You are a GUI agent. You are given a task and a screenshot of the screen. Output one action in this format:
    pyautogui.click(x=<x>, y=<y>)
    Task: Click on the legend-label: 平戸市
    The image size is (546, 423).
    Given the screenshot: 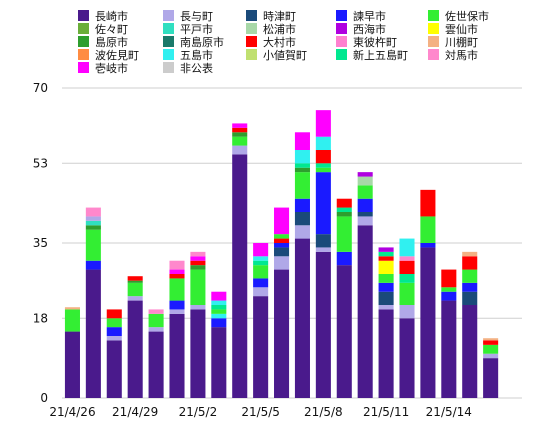 What is the action you would take?
    pyautogui.click(x=196, y=29)
    